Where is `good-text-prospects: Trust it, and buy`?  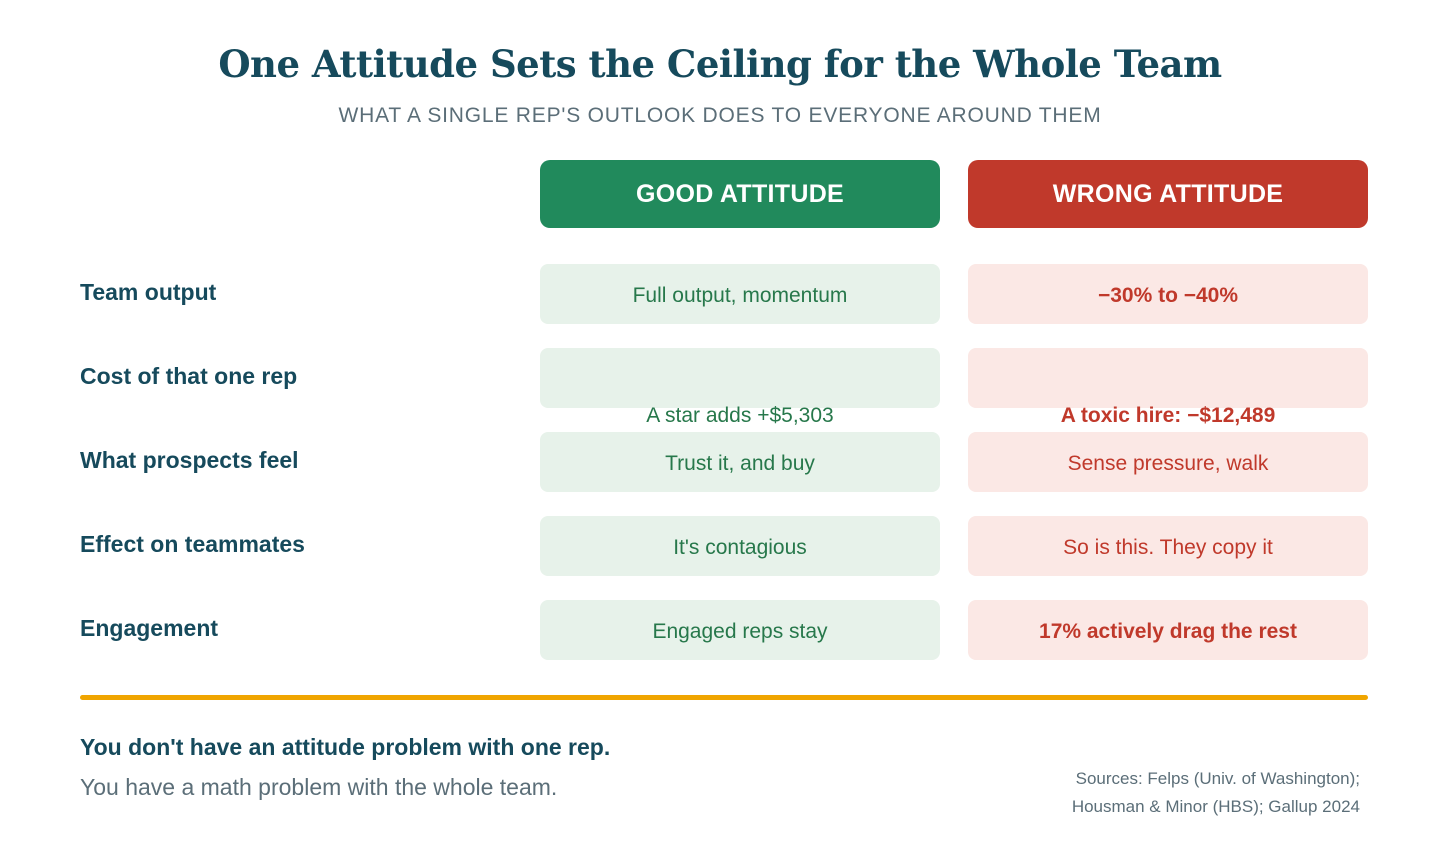
good-text-prospects: Trust it, and buy is located at coordinates (740, 463).